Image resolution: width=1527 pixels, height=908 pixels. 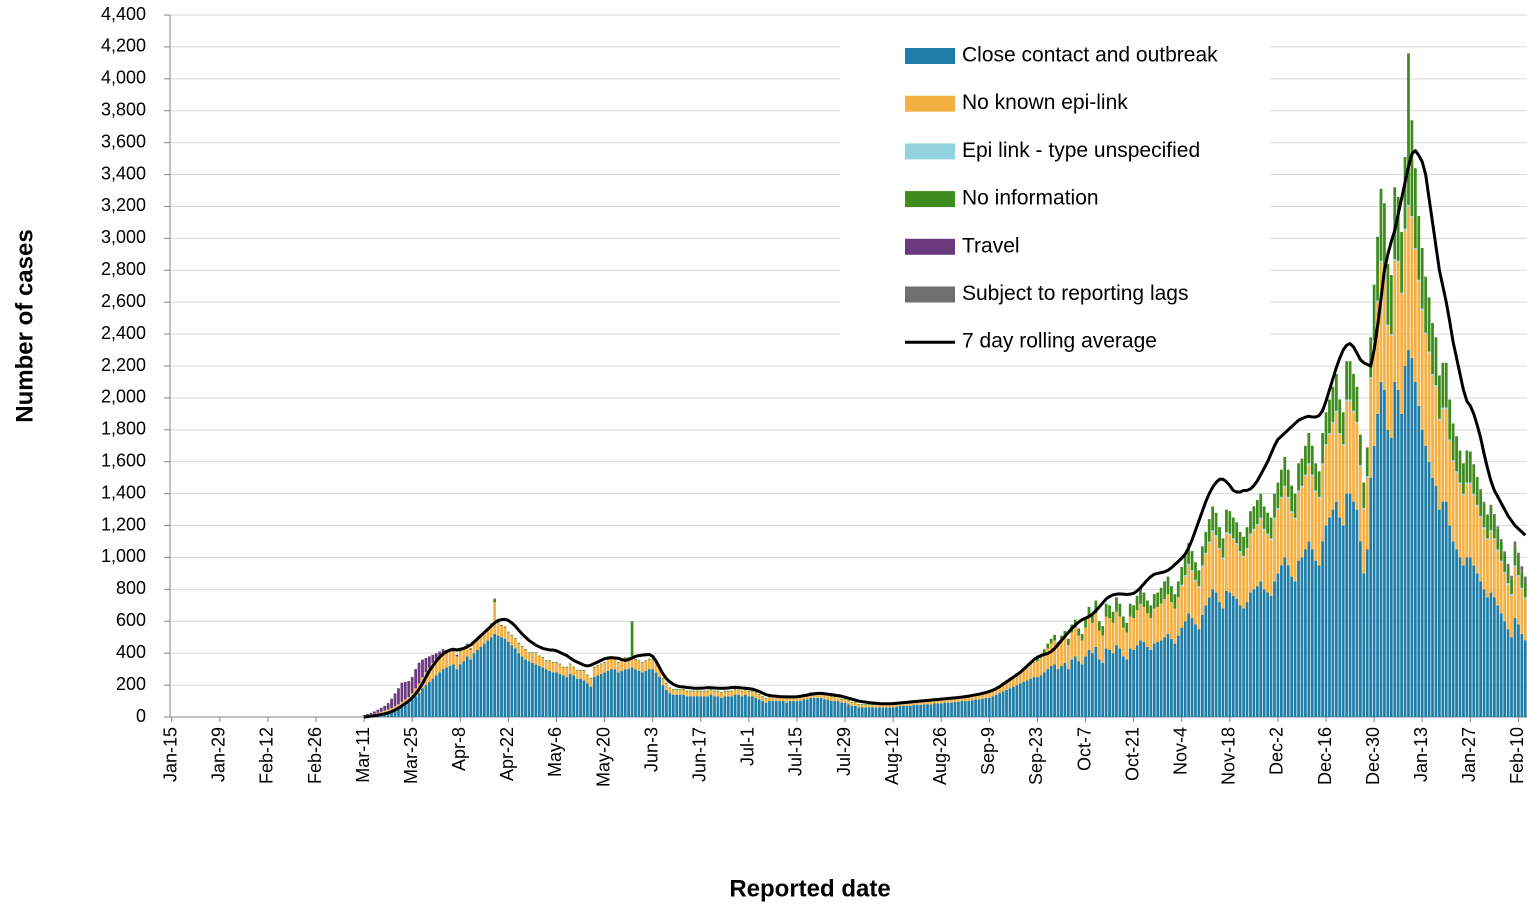 What do you see at coordinates (1421, 754) in the screenshot?
I see `x-tick-label: Jan-13` at bounding box center [1421, 754].